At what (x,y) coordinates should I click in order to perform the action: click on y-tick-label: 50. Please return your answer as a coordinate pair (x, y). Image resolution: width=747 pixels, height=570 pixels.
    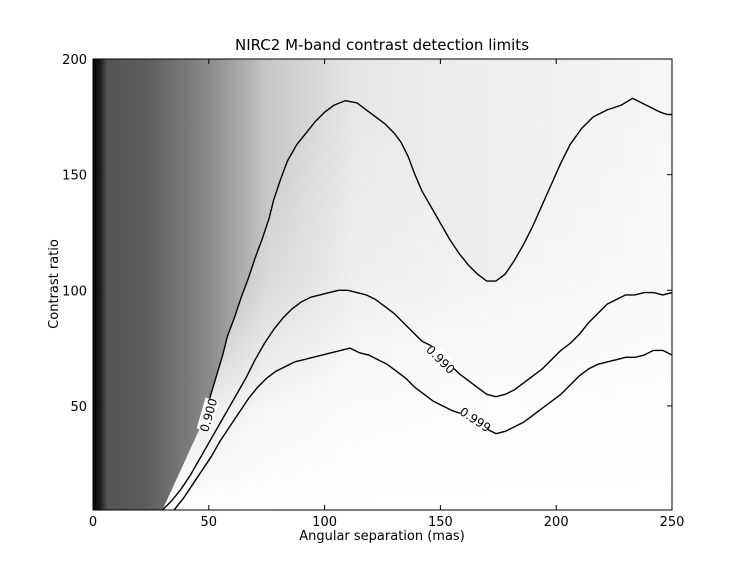
    Looking at the image, I should click on (78, 407).